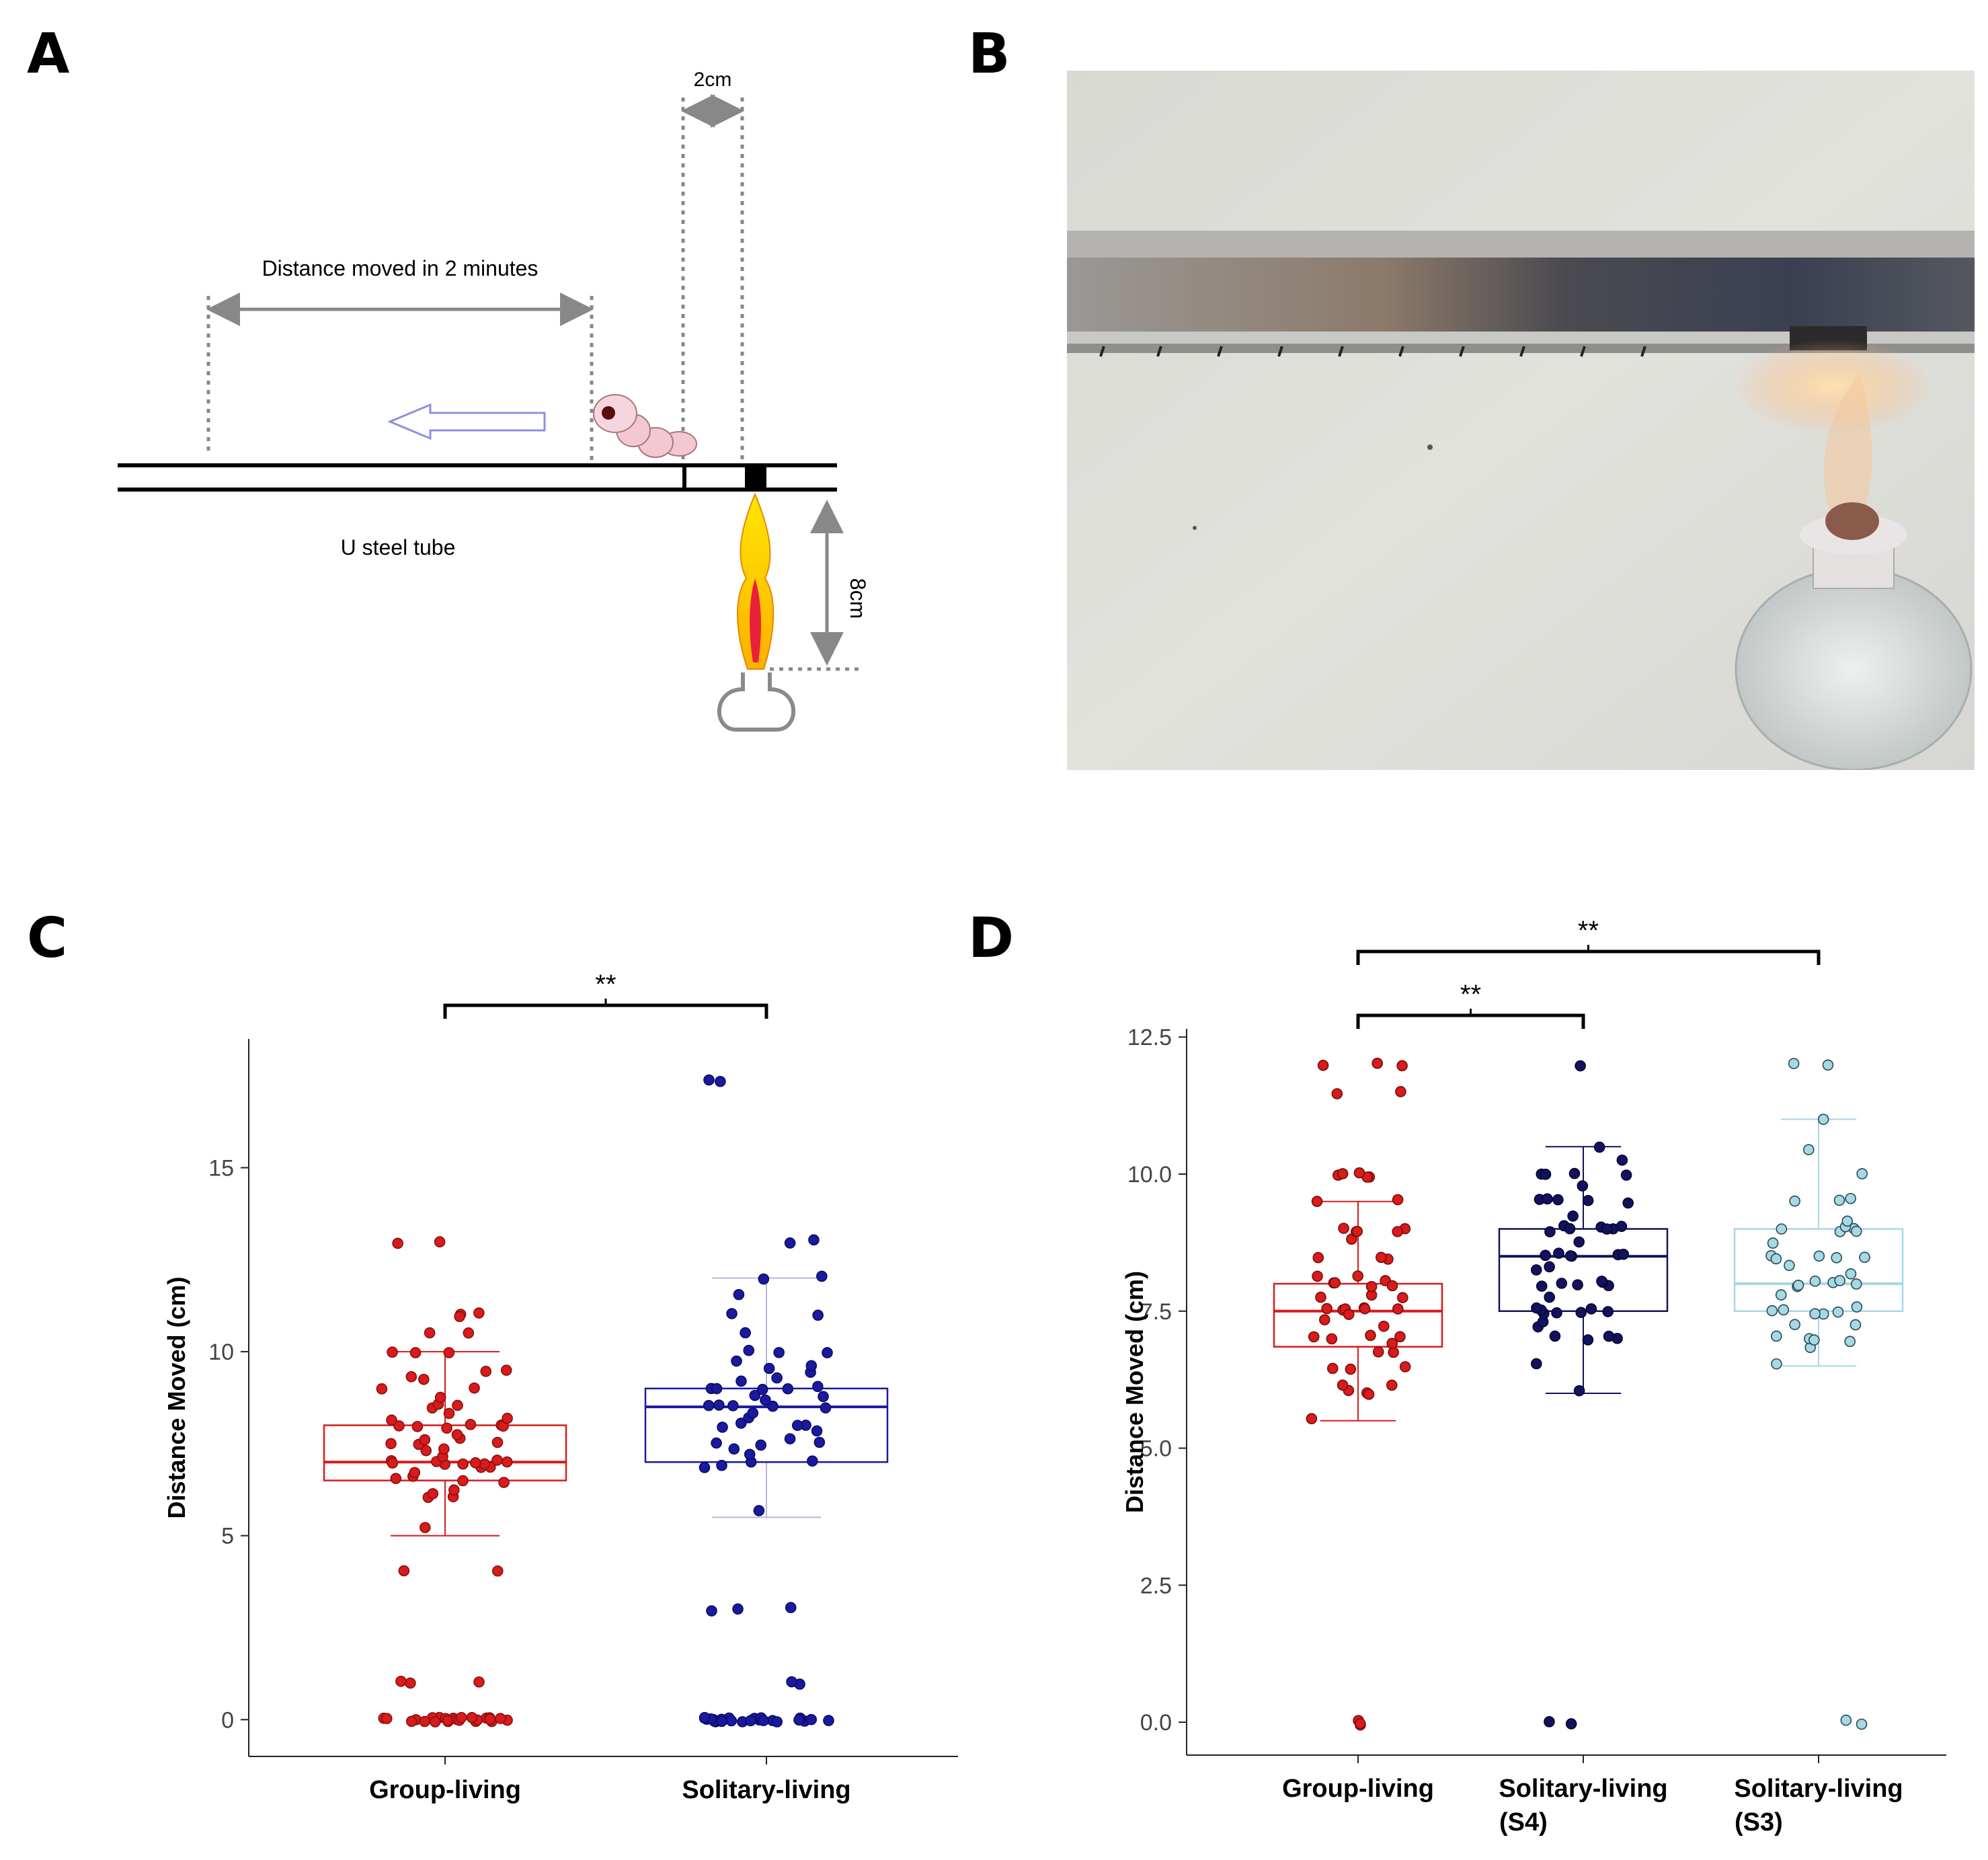 The height and width of the screenshot is (1860, 1988). Describe the element at coordinates (755, 581) in the screenshot. I see `flame-icon` at that location.